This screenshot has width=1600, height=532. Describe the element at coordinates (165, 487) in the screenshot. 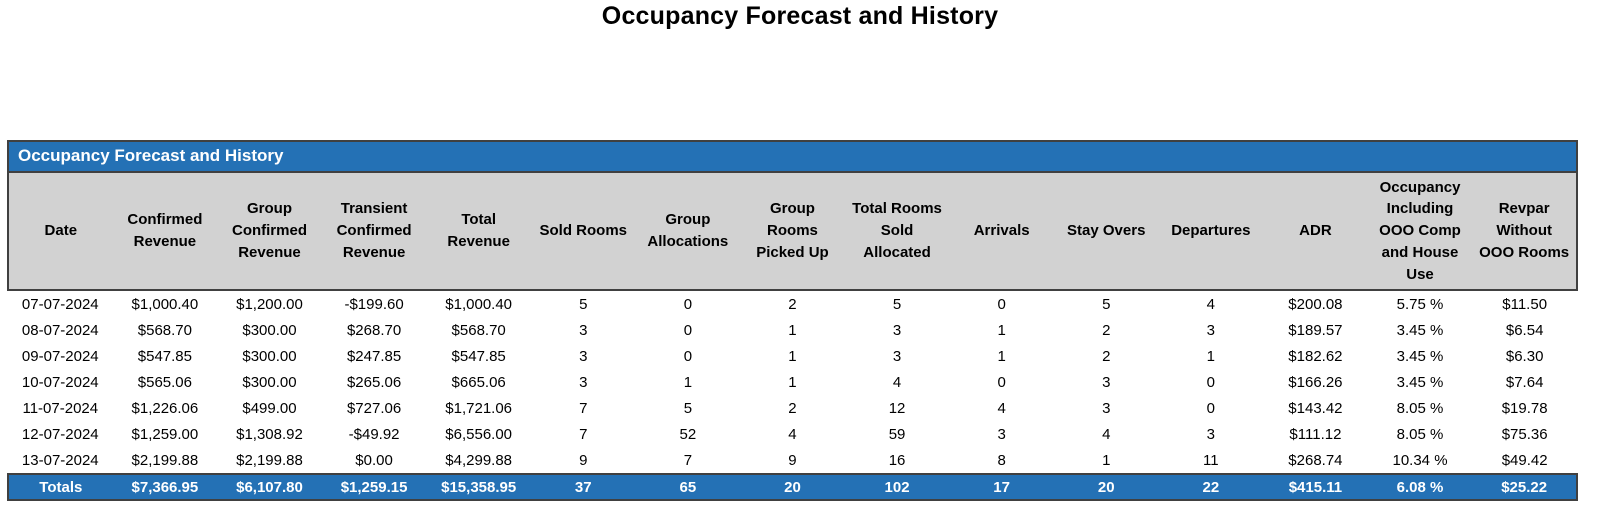

I see `totals-value: $7,366.95` at that location.